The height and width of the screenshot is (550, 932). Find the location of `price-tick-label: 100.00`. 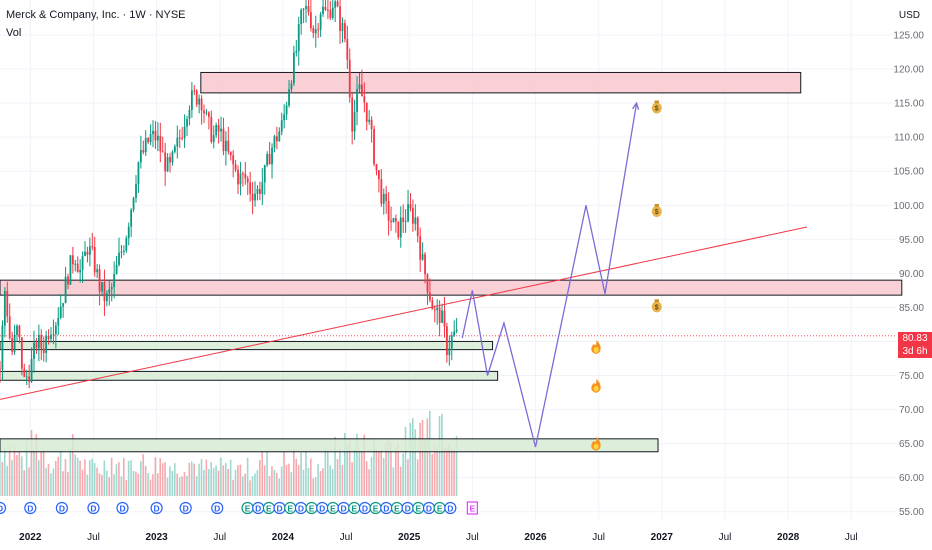

price-tick-label: 100.00 is located at coordinates (908, 206).